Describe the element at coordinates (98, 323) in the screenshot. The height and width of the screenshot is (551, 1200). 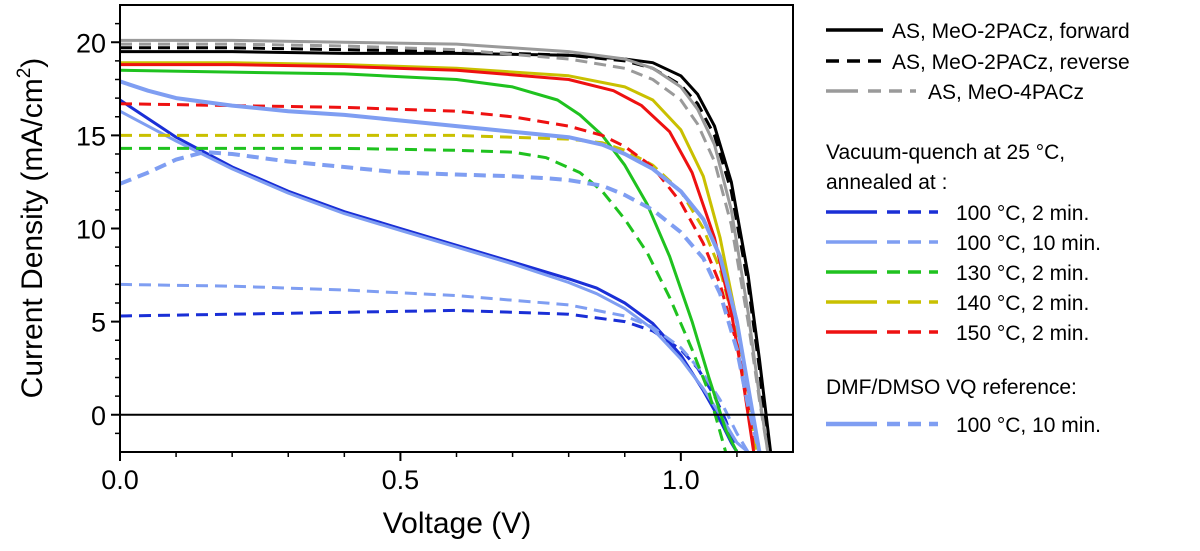
I see `y-tick-label: 5` at that location.